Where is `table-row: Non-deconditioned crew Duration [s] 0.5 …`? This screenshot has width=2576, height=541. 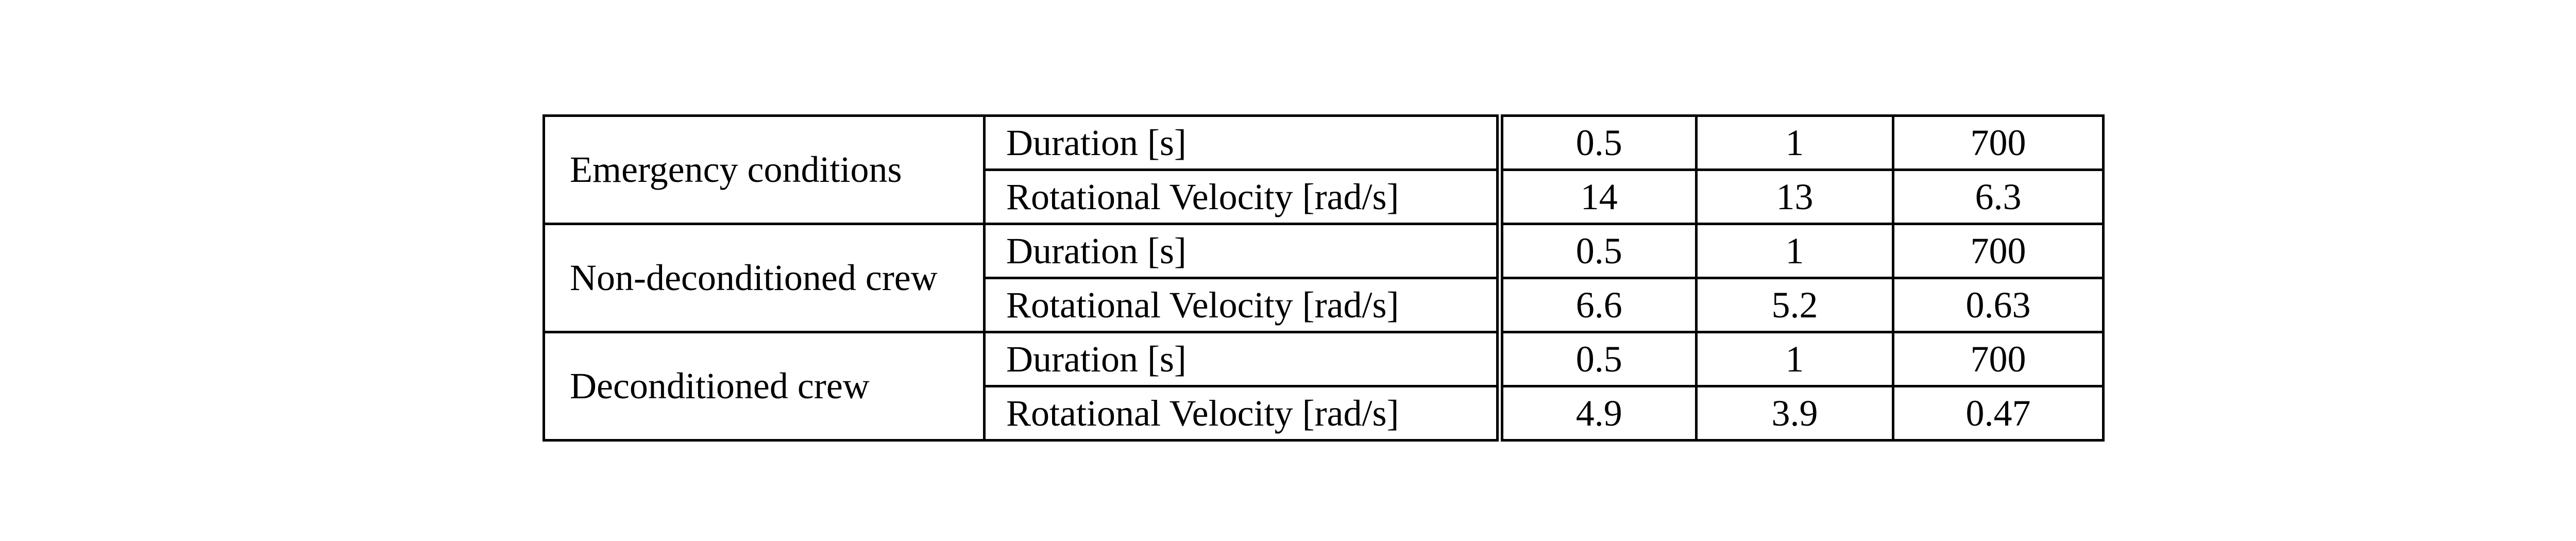
table-row: Non-deconditioned crew Duration [s] 0.5 … is located at coordinates (1324, 278).